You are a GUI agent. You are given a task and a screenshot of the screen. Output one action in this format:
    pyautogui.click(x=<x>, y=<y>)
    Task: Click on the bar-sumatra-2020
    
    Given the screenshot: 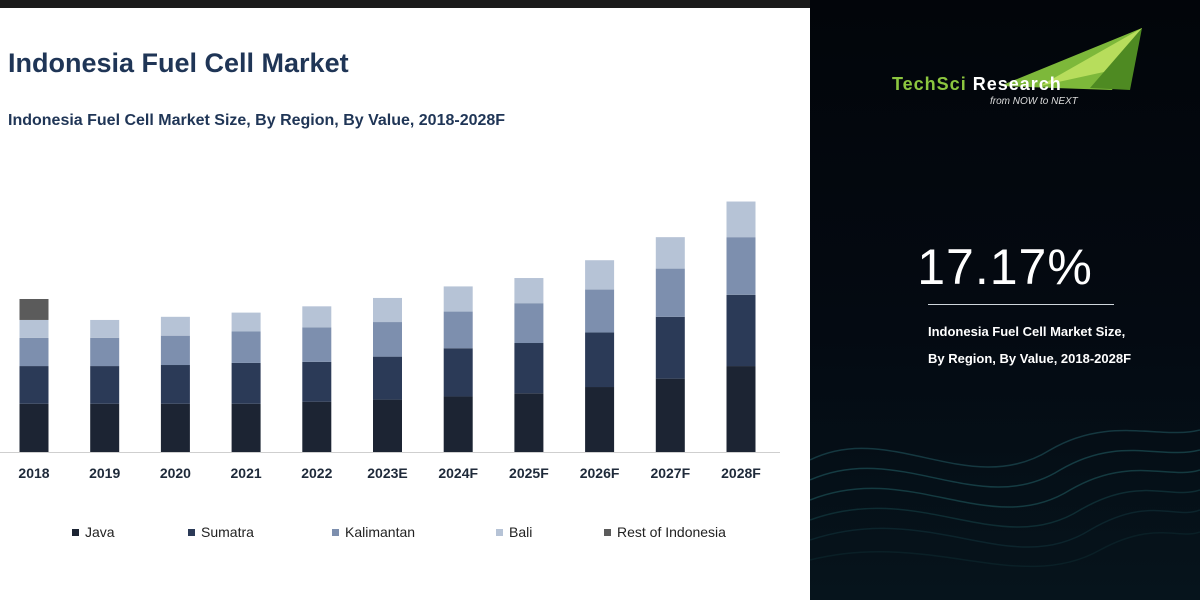 What is the action you would take?
    pyautogui.click(x=175, y=384)
    